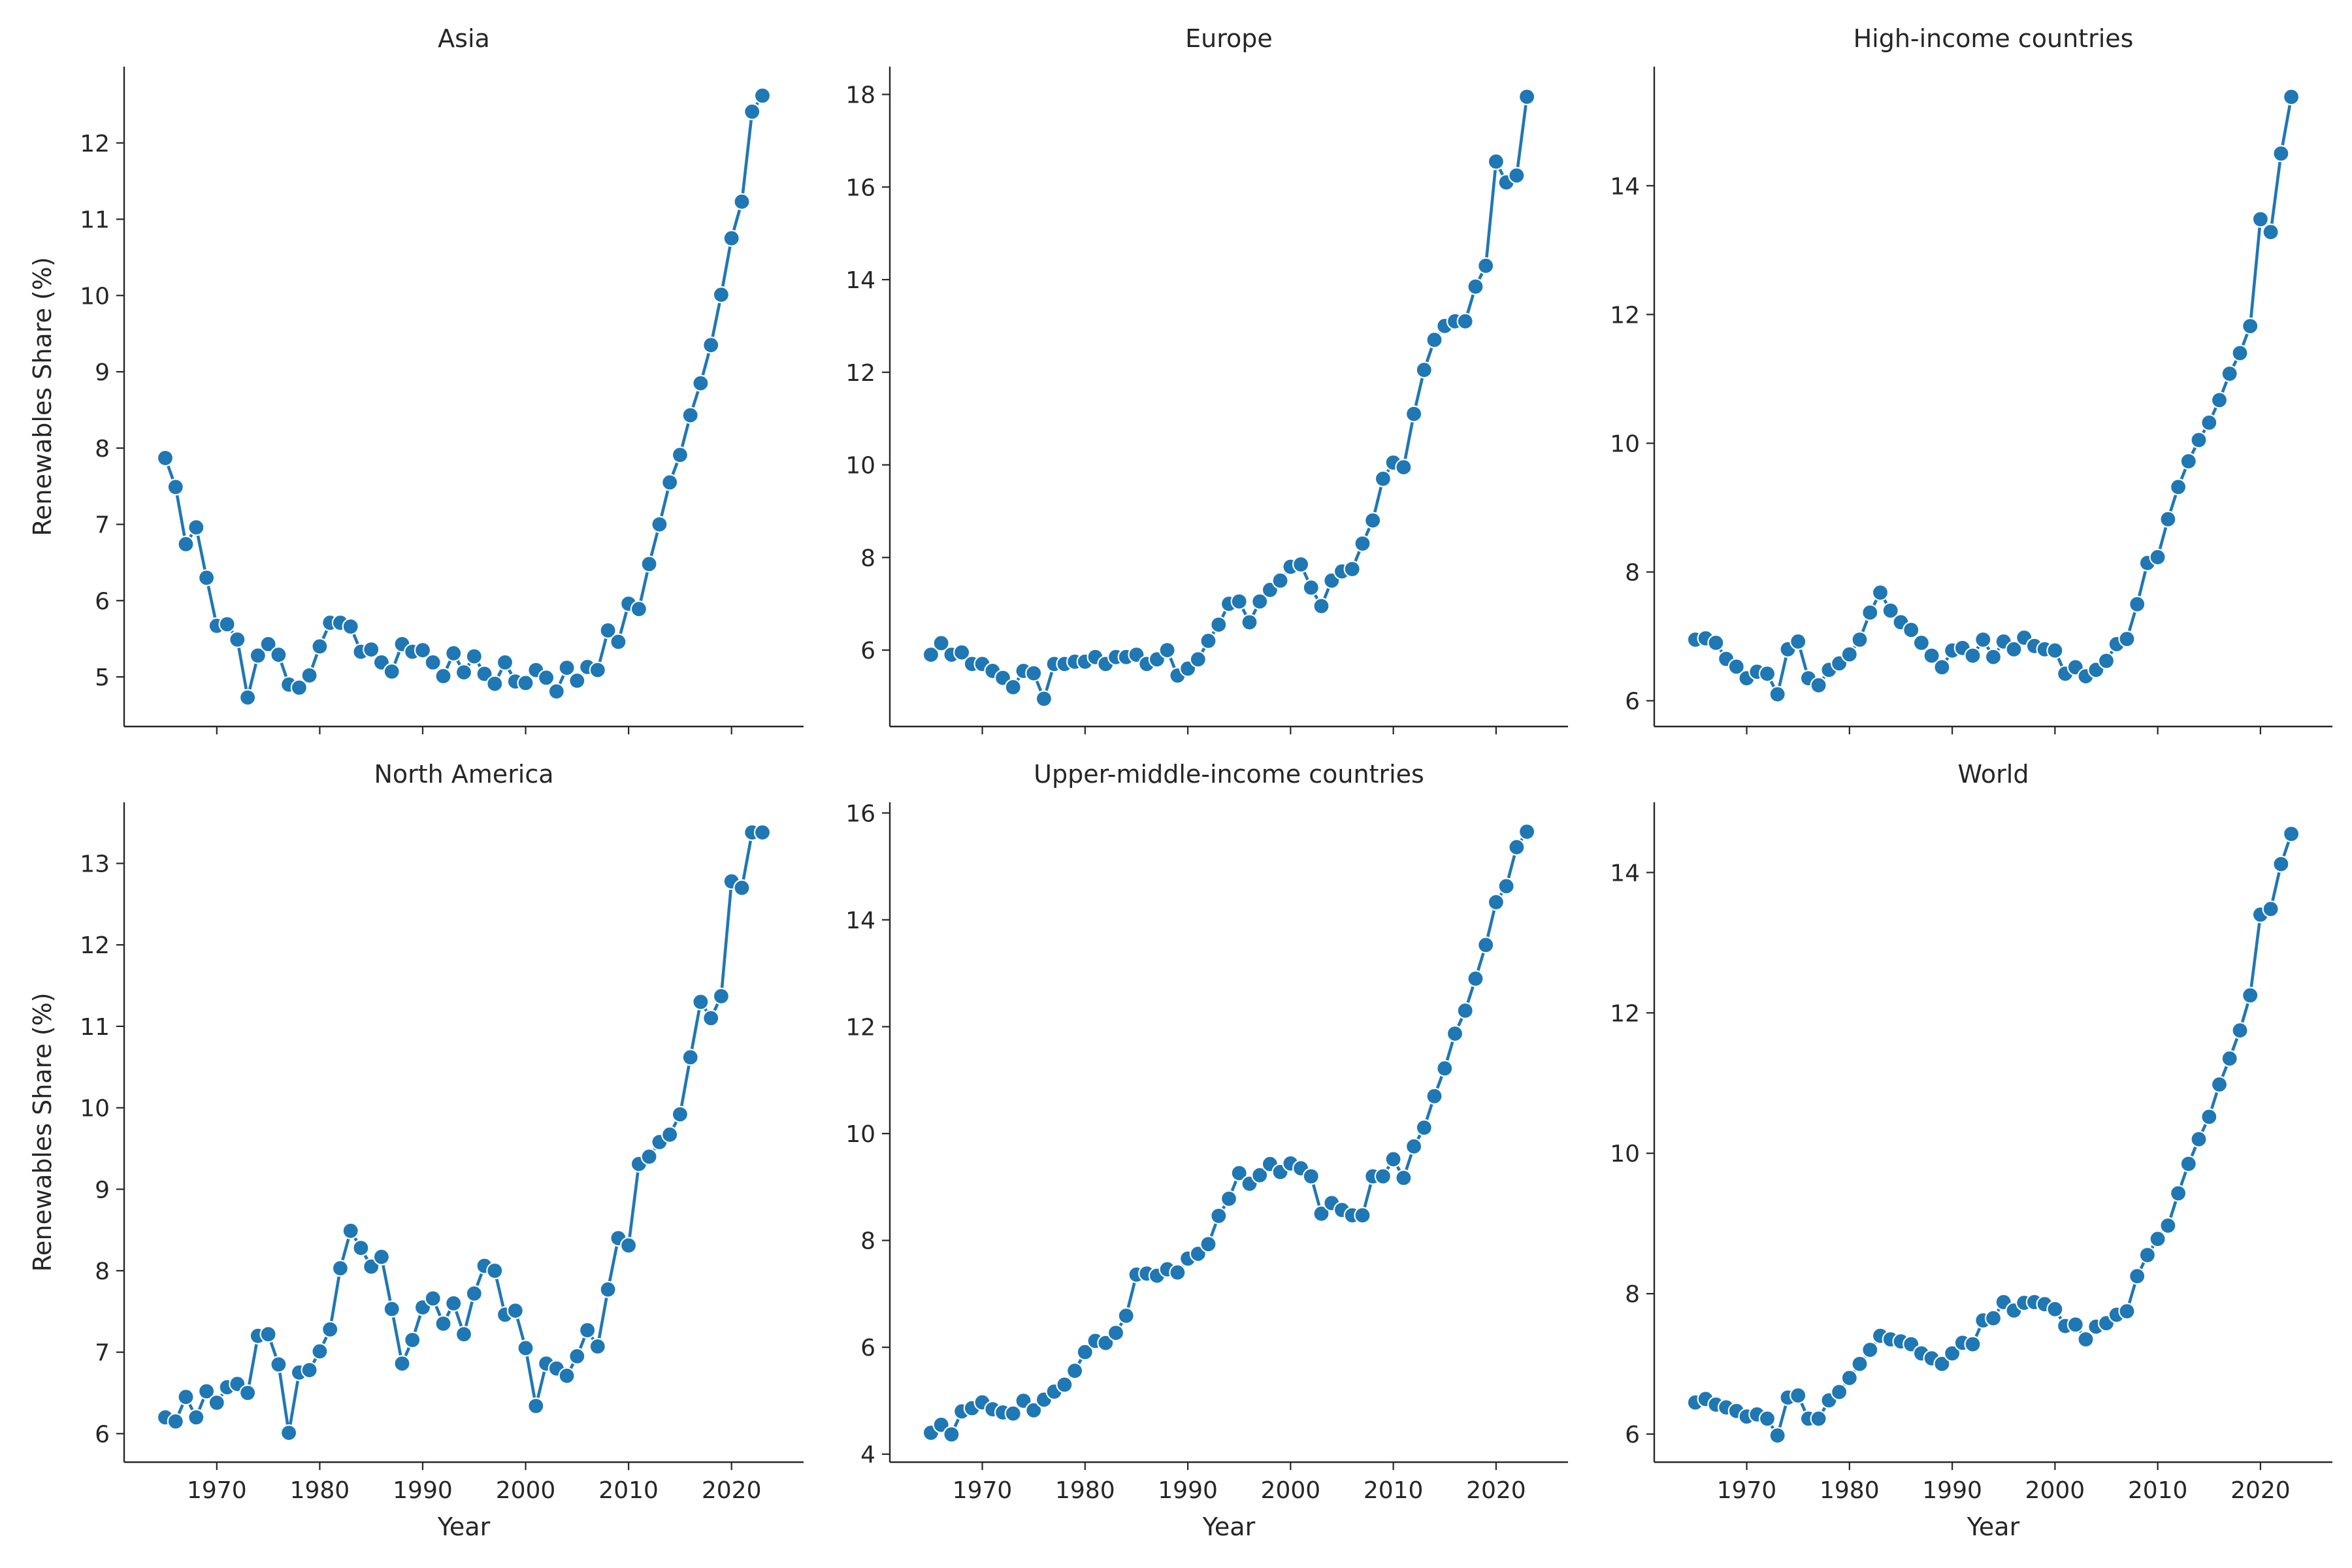 The width and height of the screenshot is (2352, 1568). Describe the element at coordinates (1632, 573) in the screenshot. I see `y-tick-label: 8` at that location.